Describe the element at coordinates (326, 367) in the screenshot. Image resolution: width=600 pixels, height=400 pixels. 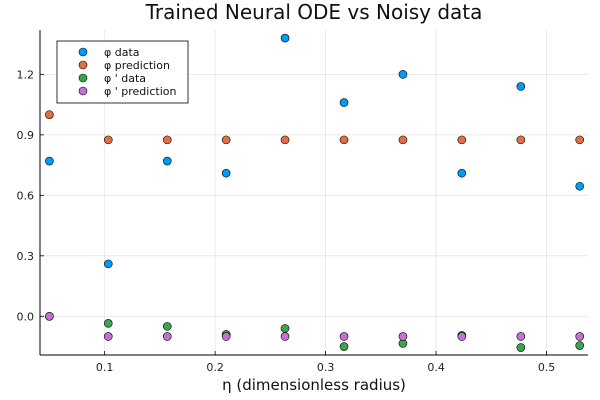
I see `x-tick-label: 0.3` at that location.